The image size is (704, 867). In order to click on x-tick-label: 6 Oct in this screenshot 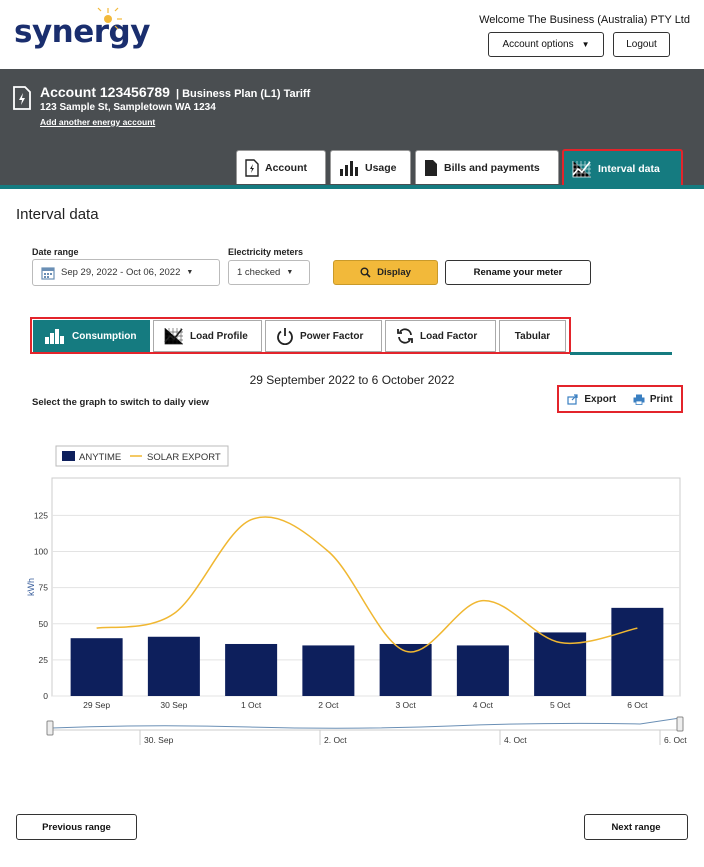, I will do `click(637, 705)`.